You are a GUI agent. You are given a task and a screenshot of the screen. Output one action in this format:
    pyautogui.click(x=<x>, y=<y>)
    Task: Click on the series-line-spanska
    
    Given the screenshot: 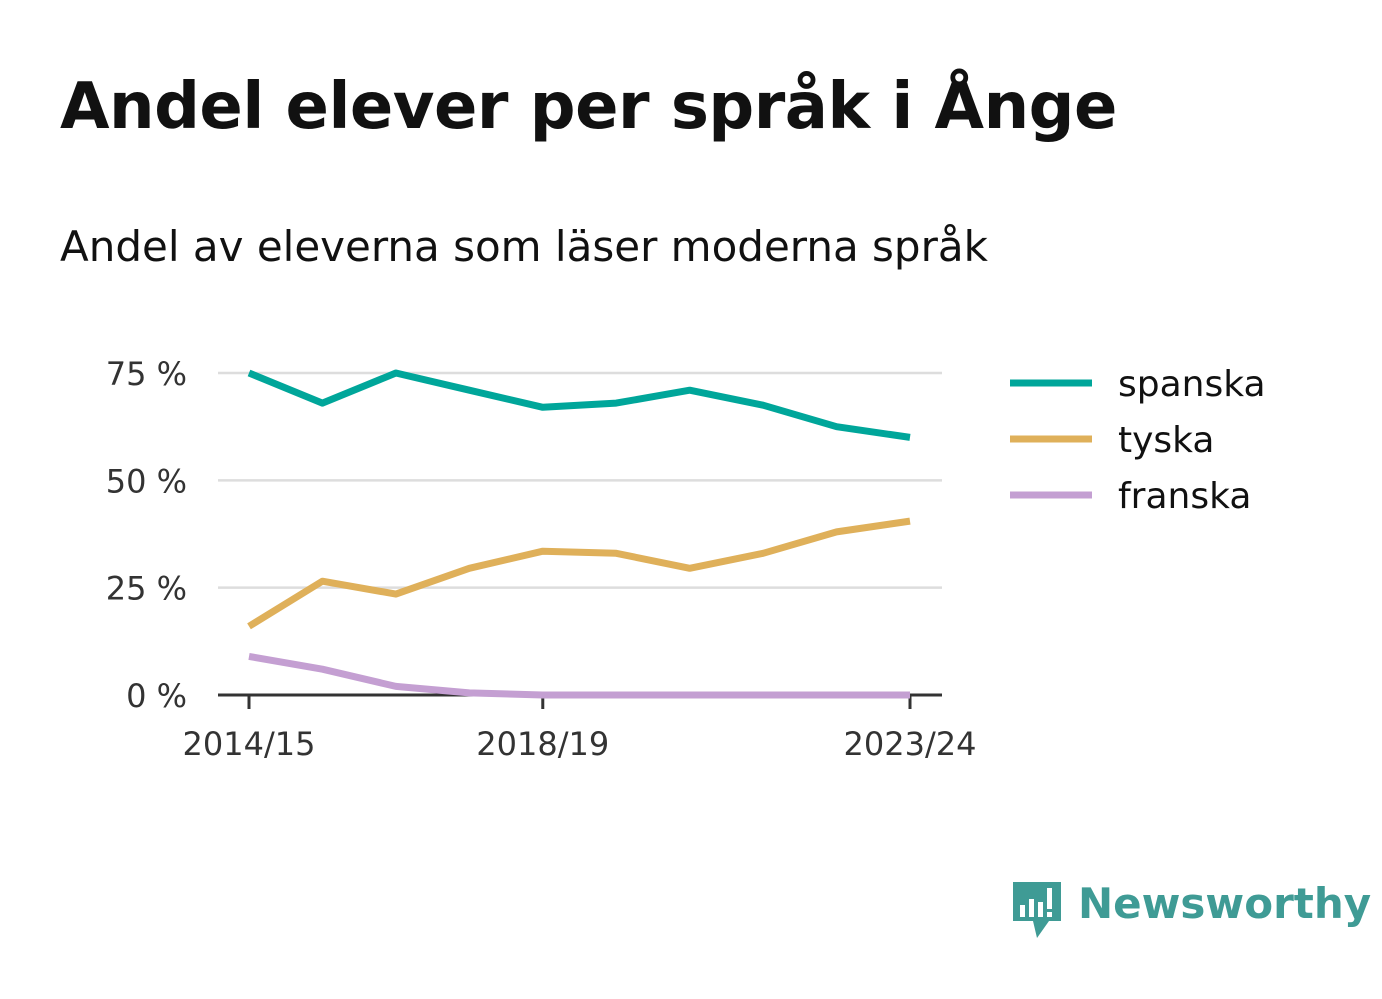 What is the action you would take?
    pyautogui.click(x=579, y=405)
    